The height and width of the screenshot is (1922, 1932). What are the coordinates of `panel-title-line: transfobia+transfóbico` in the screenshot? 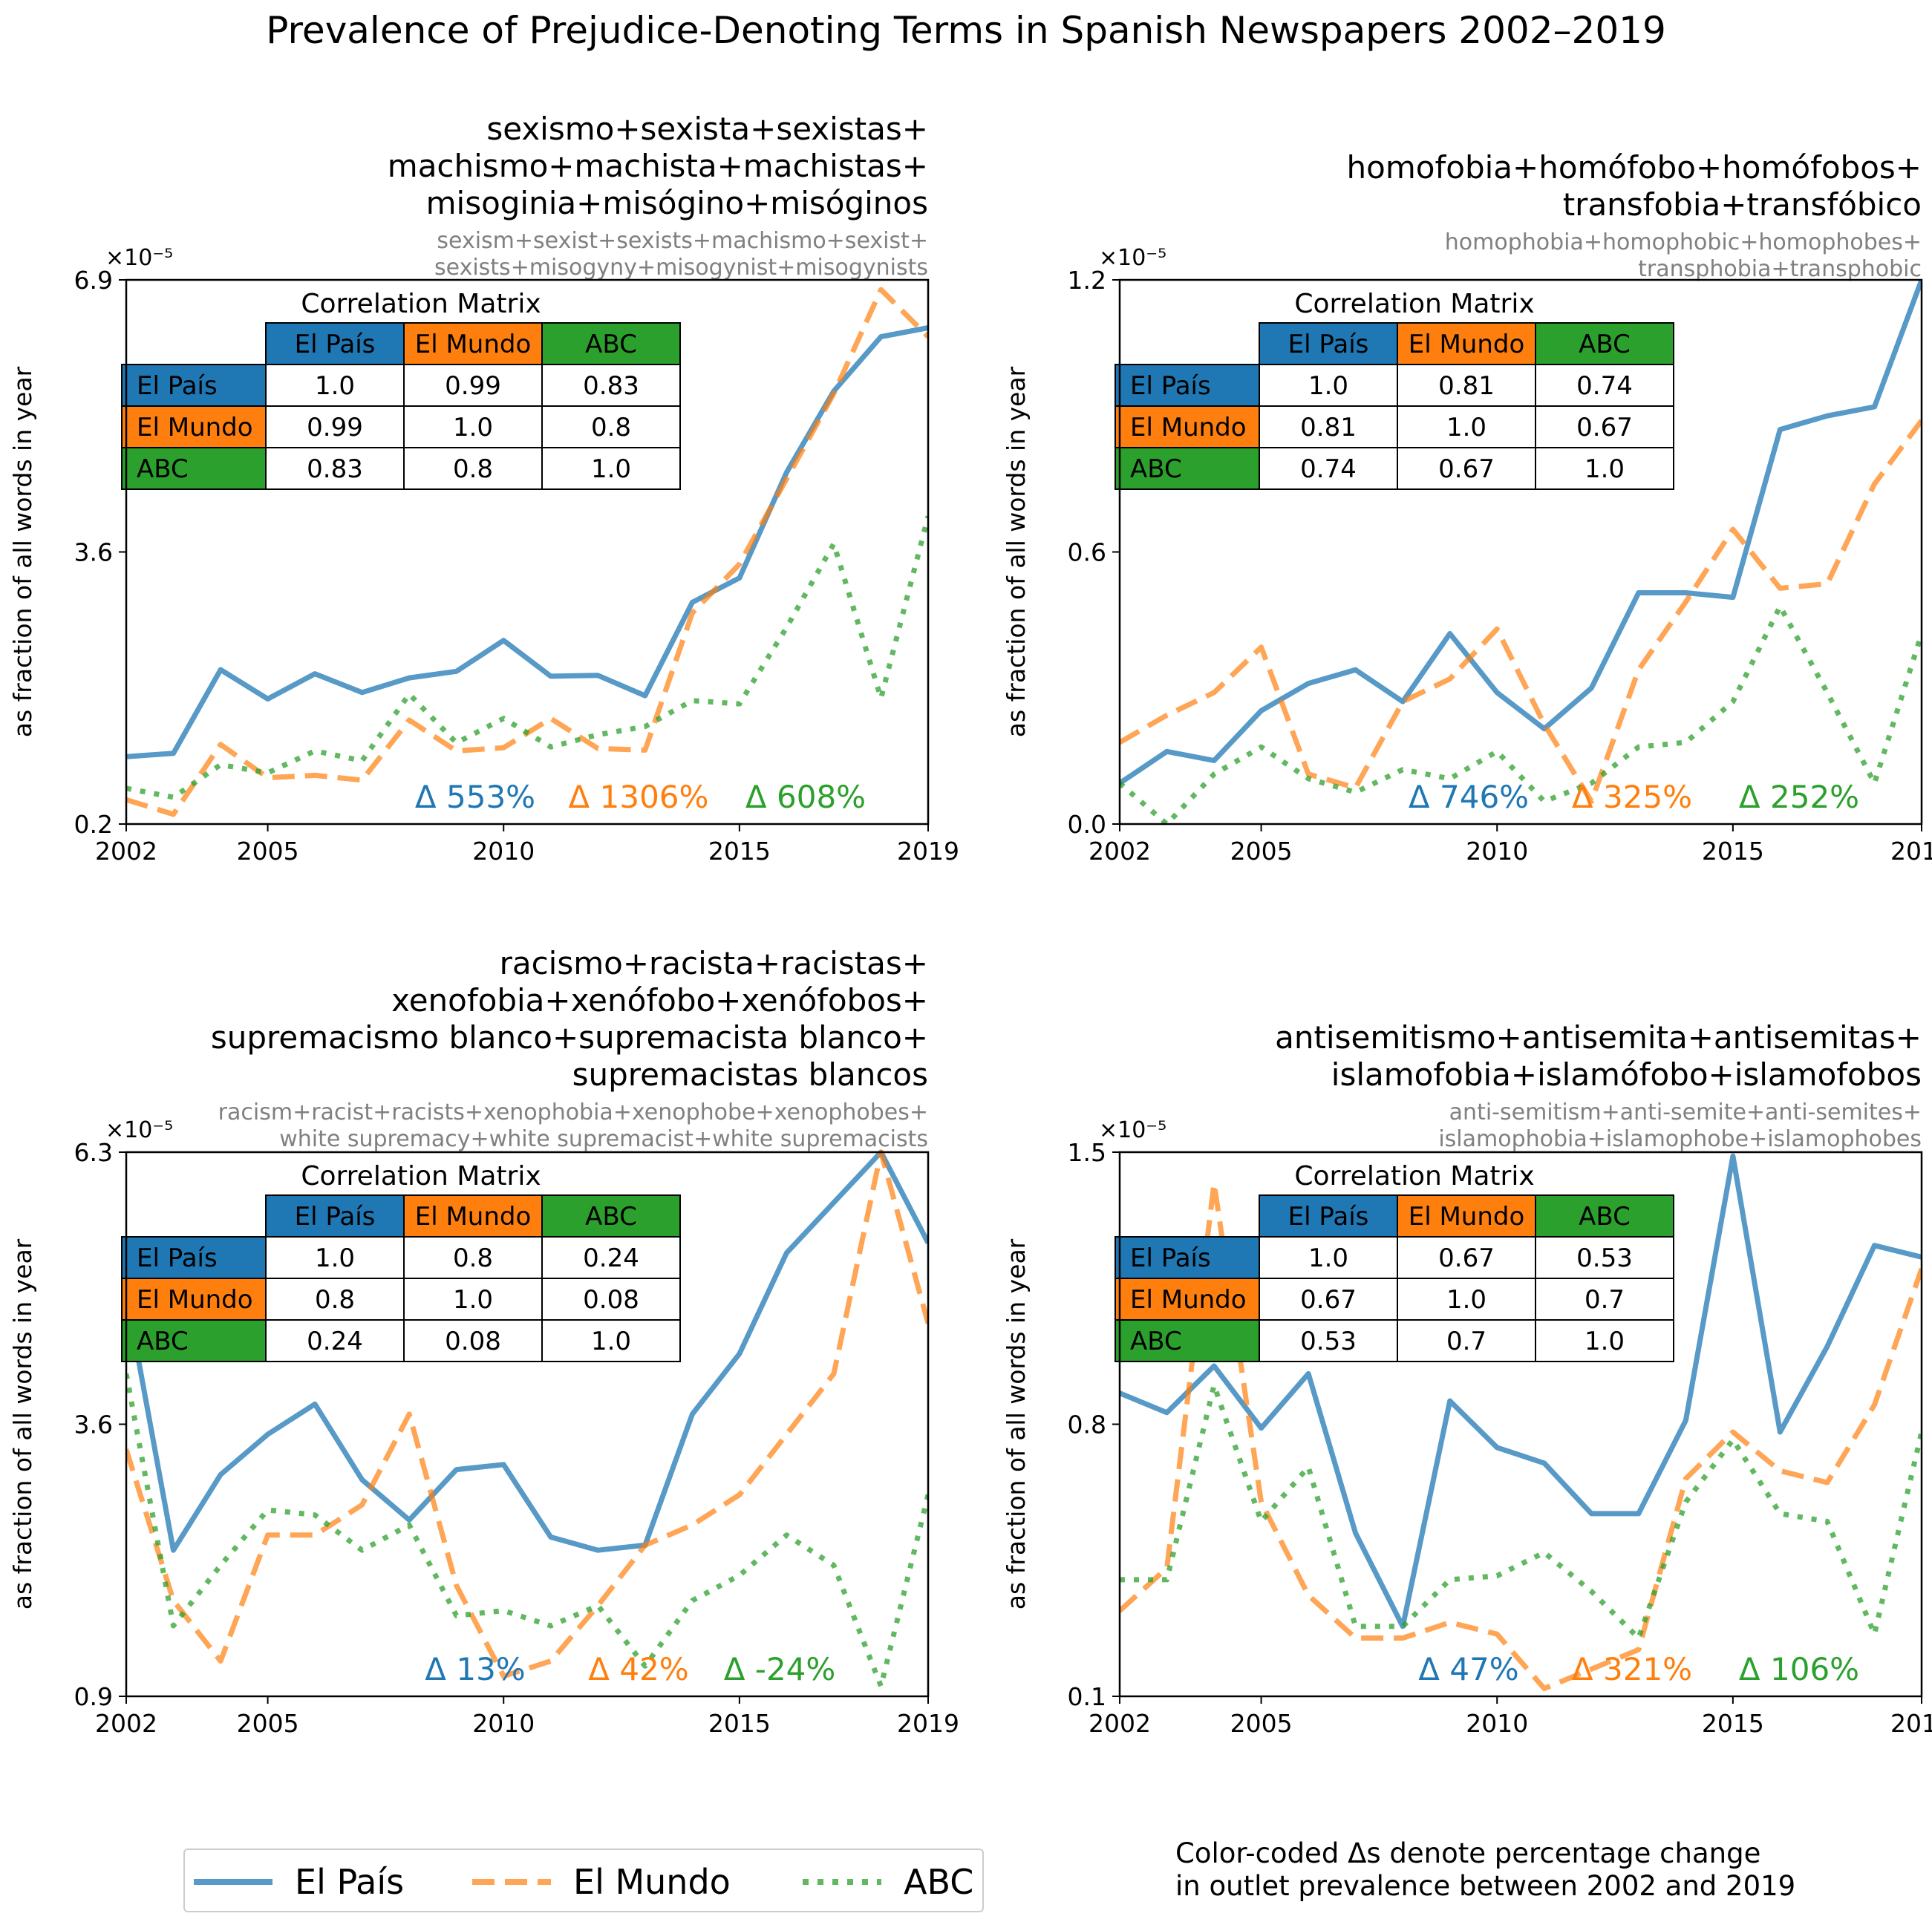 It's located at (1742, 204).